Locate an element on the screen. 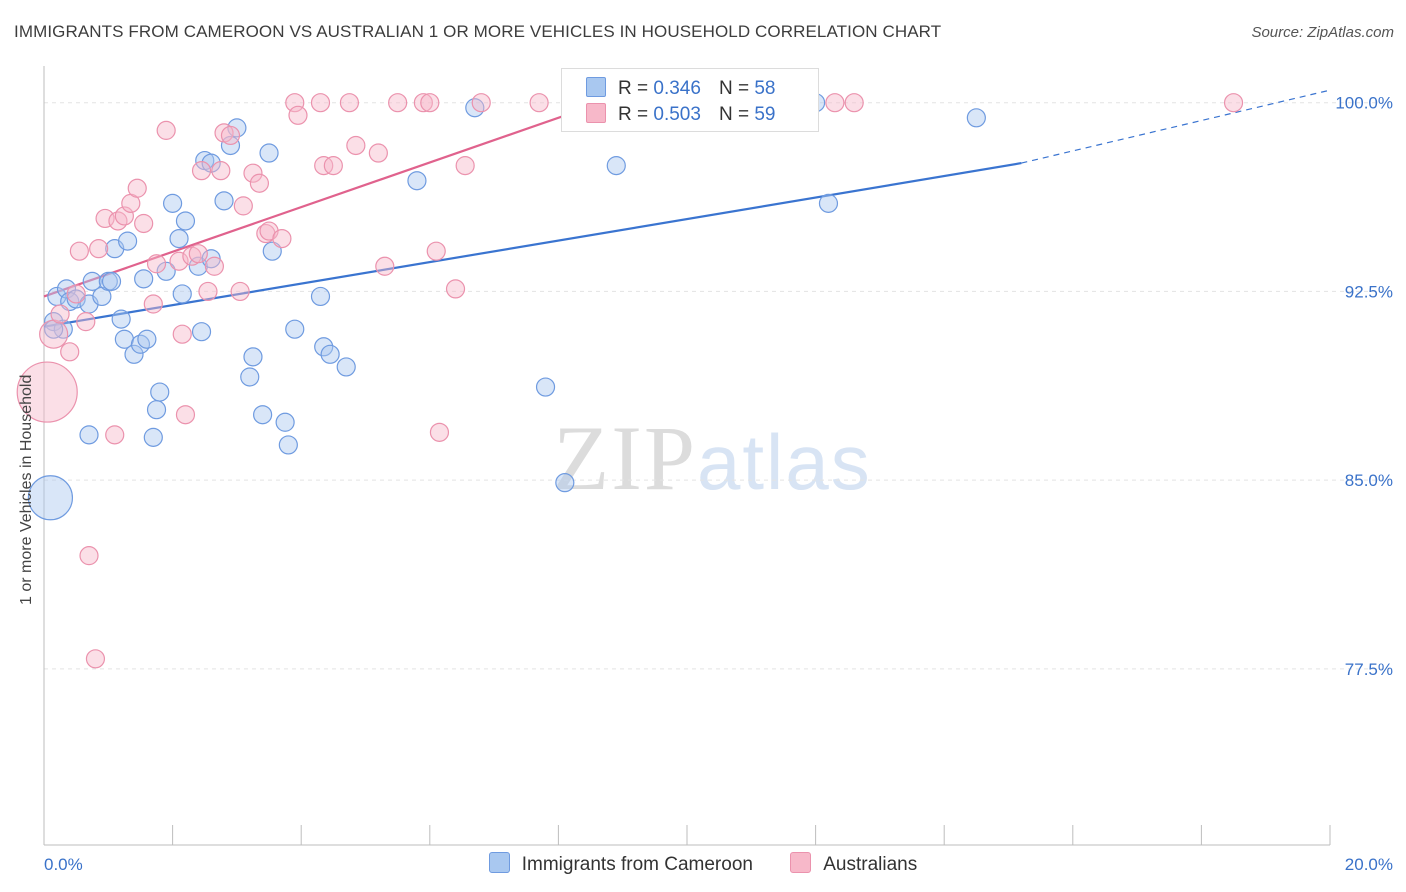  series-legend: Immigrants from Cameroon Australians is located at coordinates (703, 864).